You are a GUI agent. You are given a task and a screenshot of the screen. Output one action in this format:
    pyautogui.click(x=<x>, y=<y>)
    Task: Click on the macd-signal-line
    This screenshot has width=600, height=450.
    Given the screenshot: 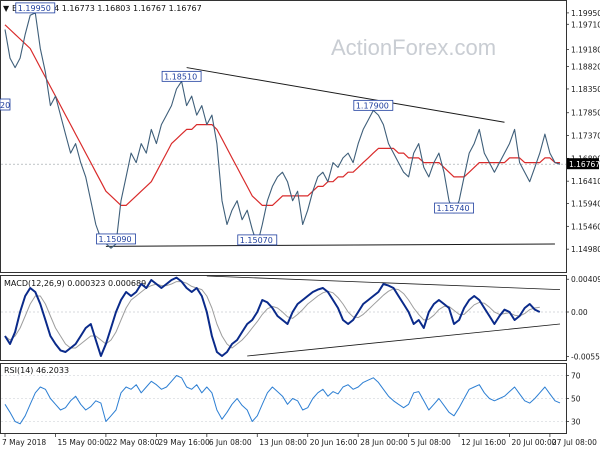 What is the action you would take?
    pyautogui.click(x=272, y=315)
    